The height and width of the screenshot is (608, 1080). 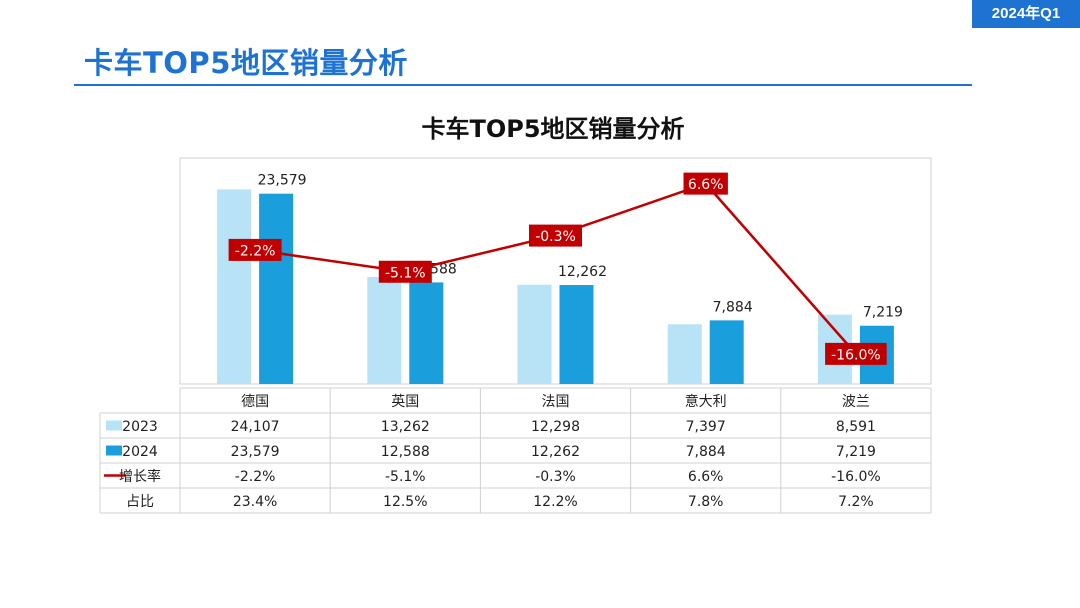 What do you see at coordinates (426, 333) in the screenshot?
I see `bar-2024-英国` at bounding box center [426, 333].